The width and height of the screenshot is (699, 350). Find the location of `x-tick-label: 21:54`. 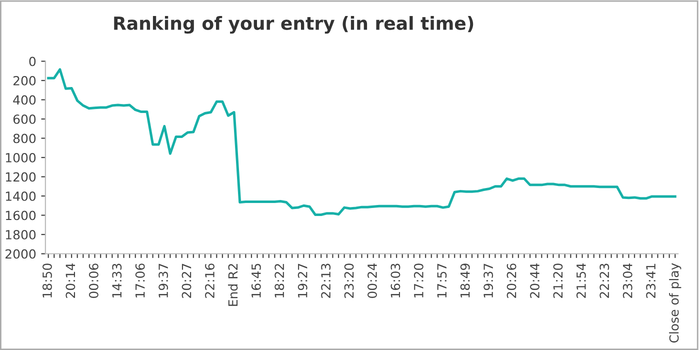

x-tick-label: 21:54 is located at coordinates (581, 280).